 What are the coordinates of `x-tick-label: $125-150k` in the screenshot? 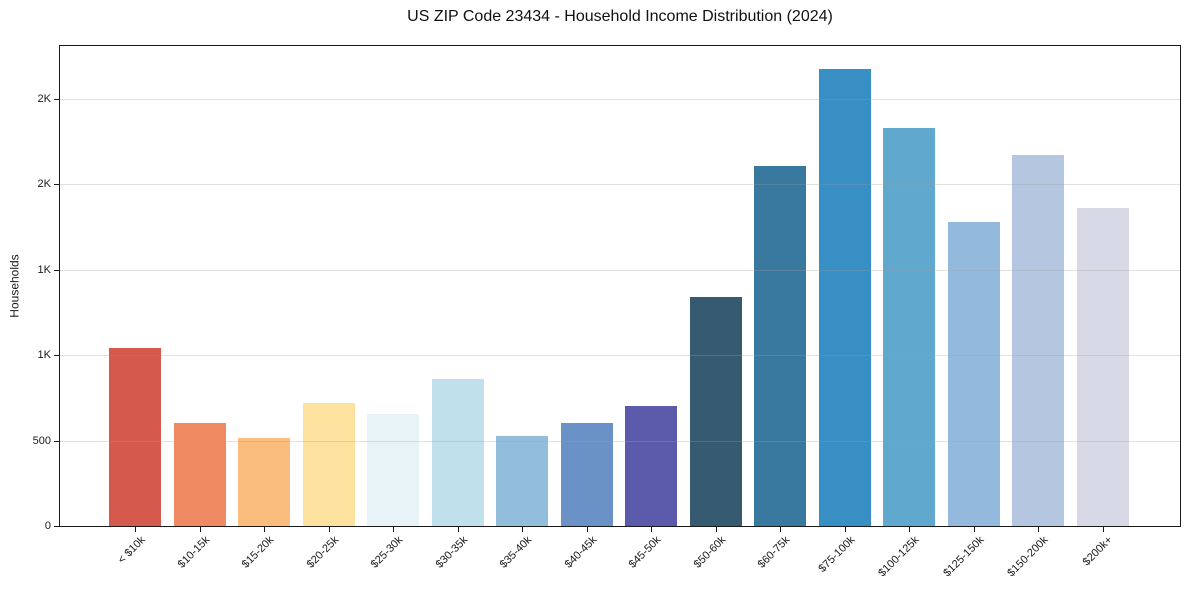 It's located at (963, 557).